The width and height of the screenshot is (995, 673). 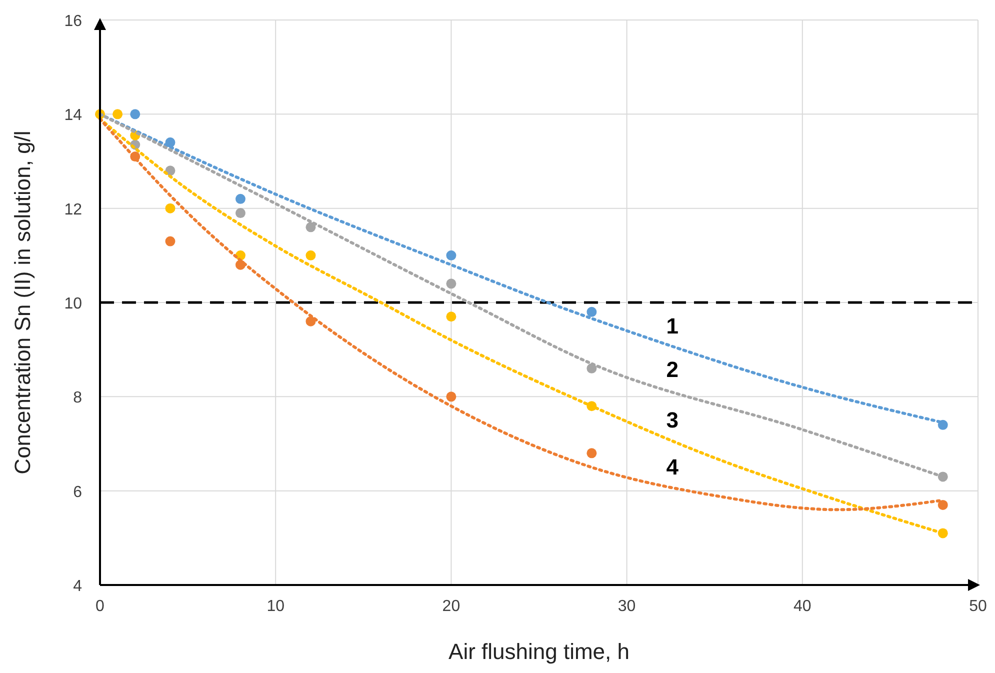 What do you see at coordinates (672, 325) in the screenshot?
I see `series-label: 1` at bounding box center [672, 325].